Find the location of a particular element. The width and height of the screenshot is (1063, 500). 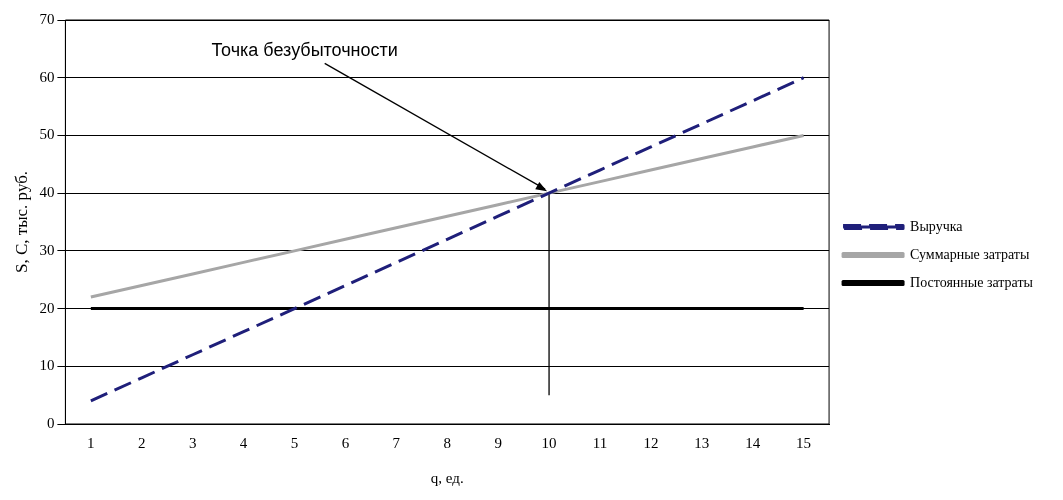

annotation: Точка безубыточности is located at coordinates (304, 50).